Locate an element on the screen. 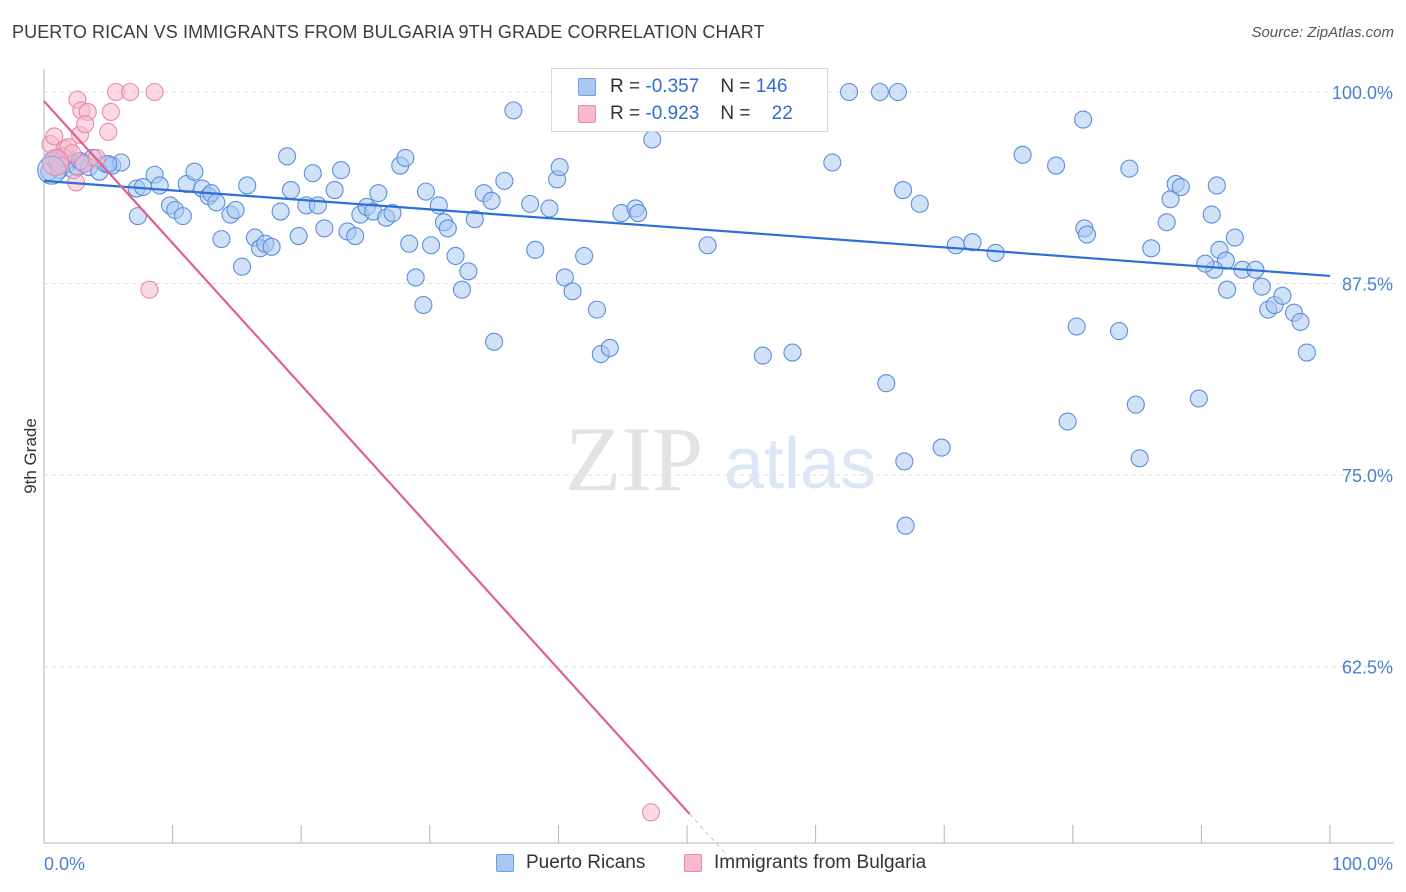 Image resolution: width=1406 pixels, height=892 pixels. watermark-zip: ZIP is located at coordinates (634, 459).